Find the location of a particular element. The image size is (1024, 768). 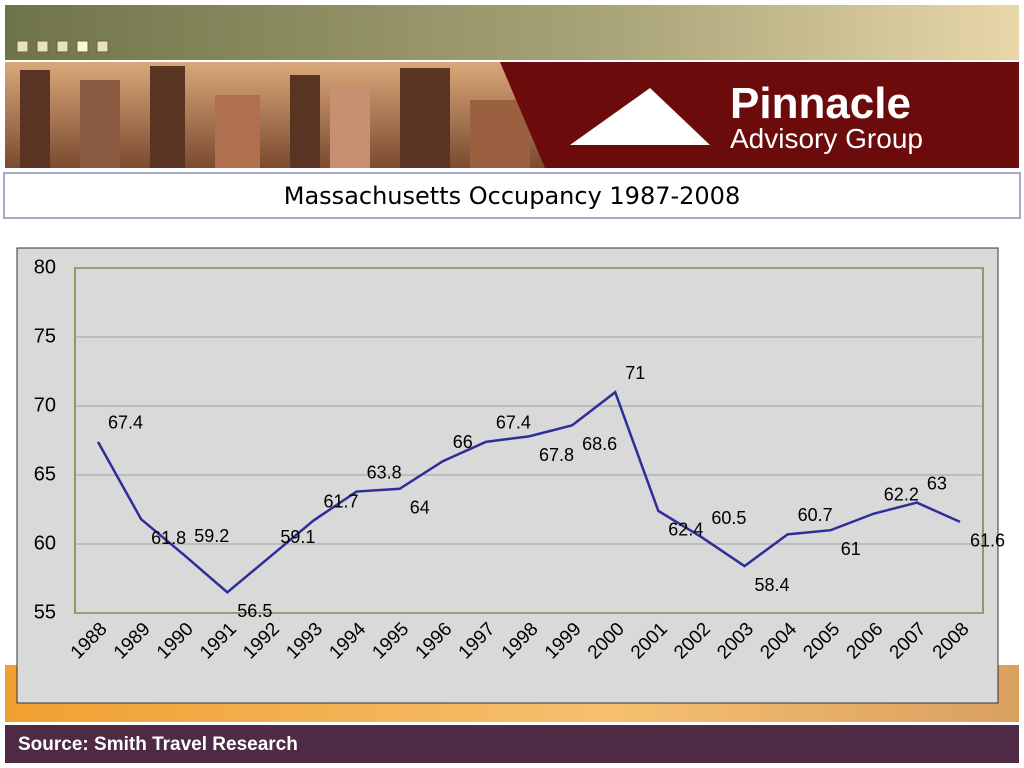

y-tick-label: 75 is located at coordinates (45, 336).